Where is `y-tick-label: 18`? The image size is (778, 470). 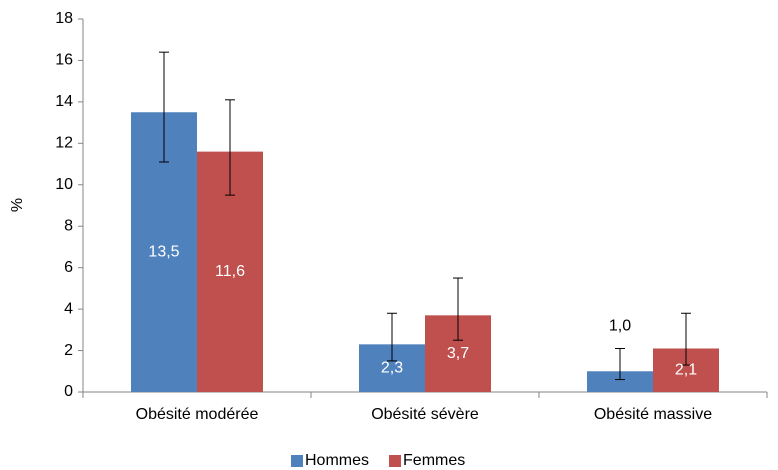 y-tick-label: 18 is located at coordinates (64, 18).